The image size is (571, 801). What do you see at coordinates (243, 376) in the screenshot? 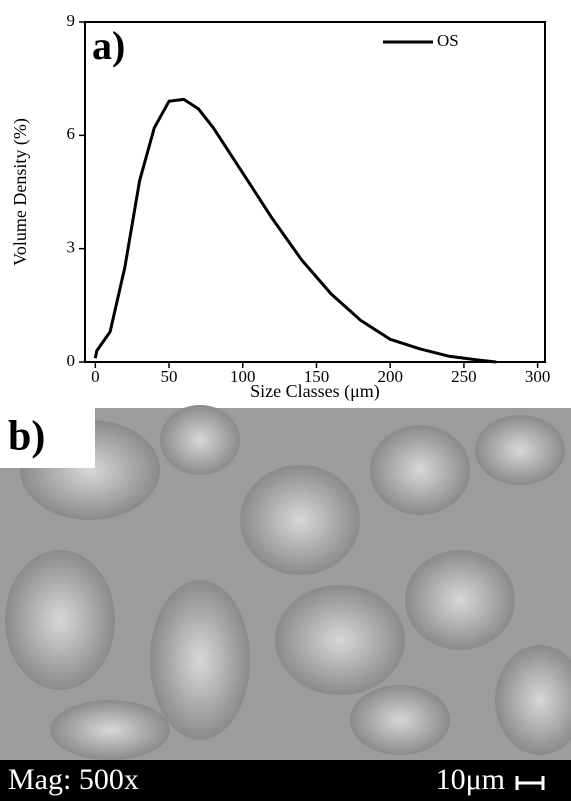
I see `x-tick-label: 100` at bounding box center [243, 376].